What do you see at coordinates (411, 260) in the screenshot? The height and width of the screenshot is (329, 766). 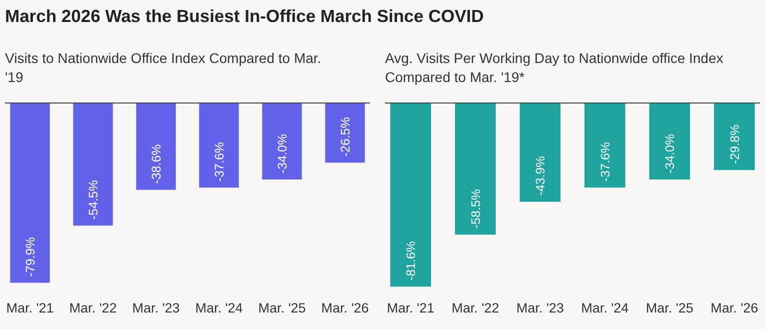 I see `data-label: -81.6%` at bounding box center [411, 260].